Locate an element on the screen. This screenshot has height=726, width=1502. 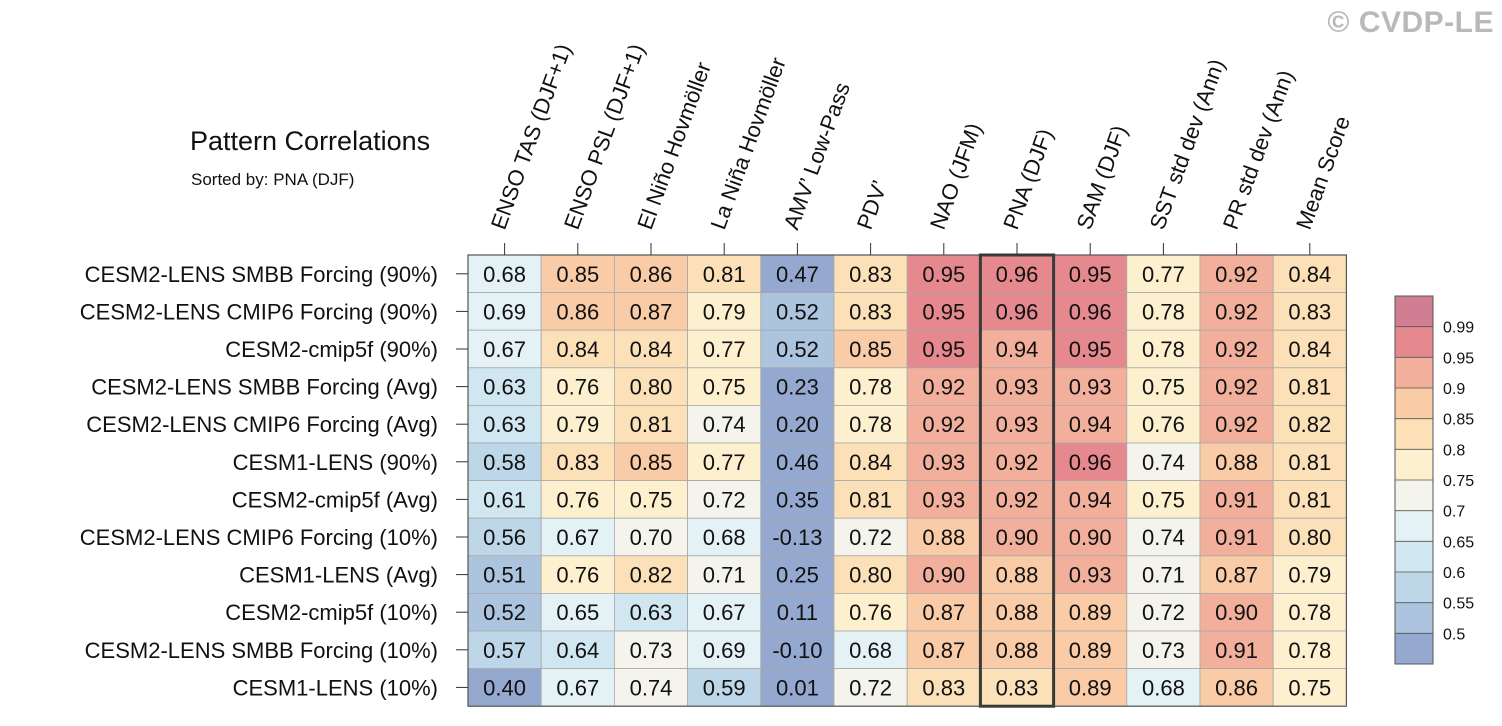
column-label: ENSO TAS (DJF+1) is located at coordinates (531, 137).